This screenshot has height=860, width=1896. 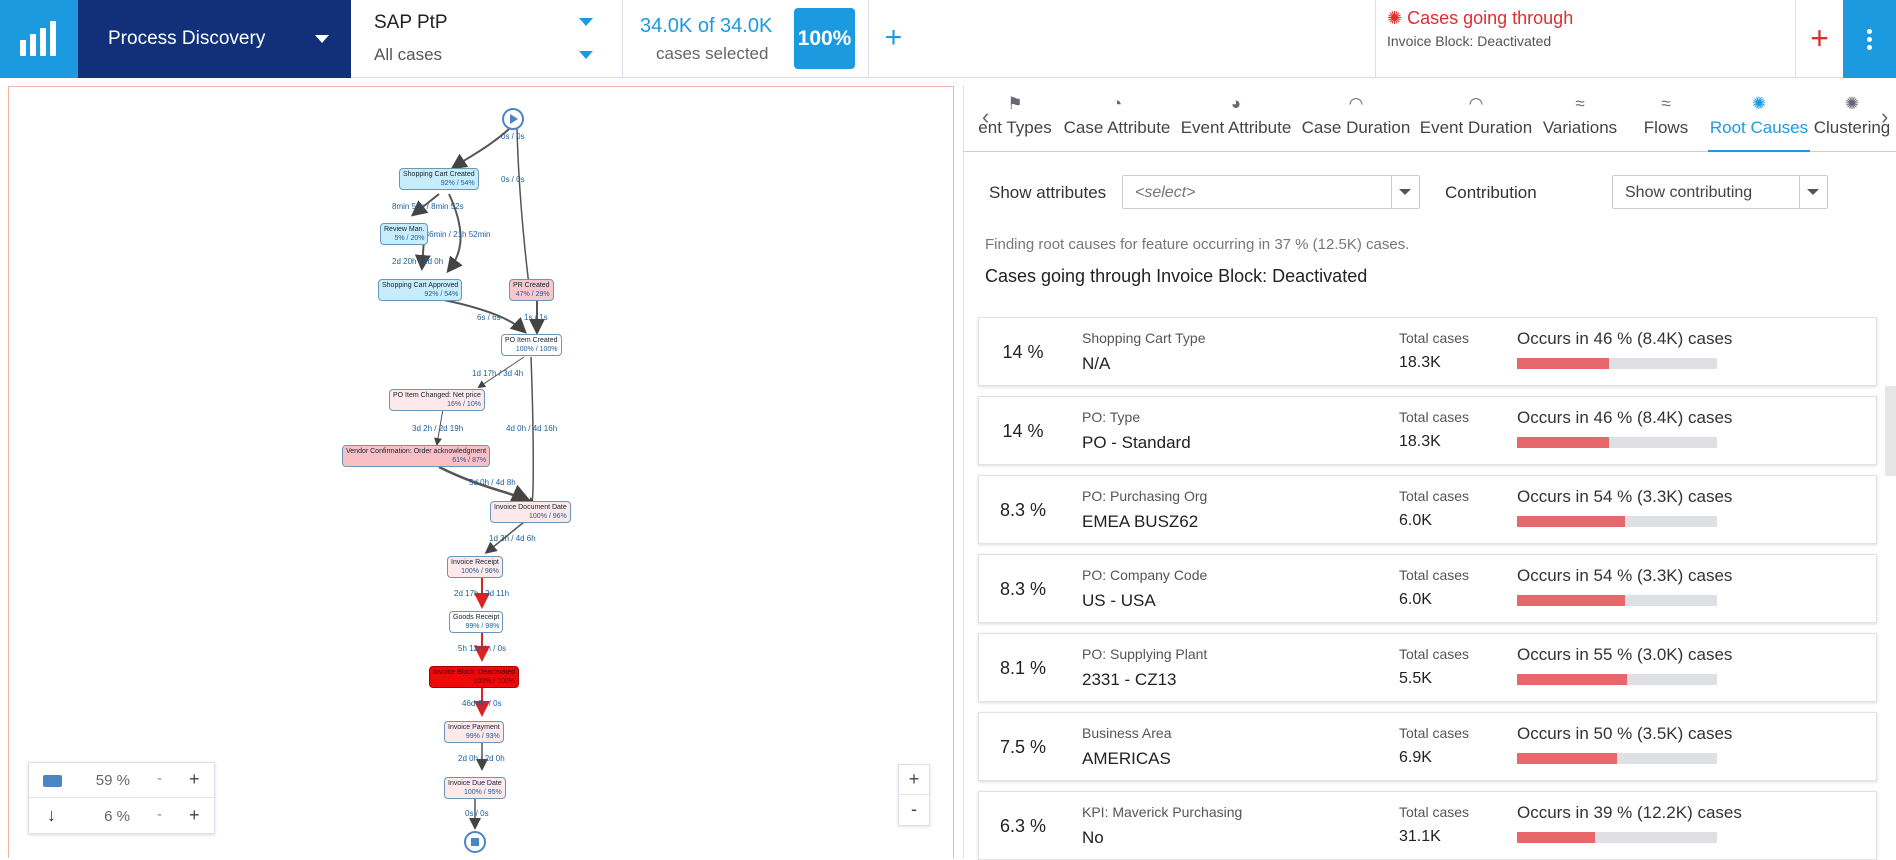 What do you see at coordinates (1625, 733) in the screenshot?
I see `occurrence-text: Occurs in 50 % (3.5K) cases` at bounding box center [1625, 733].